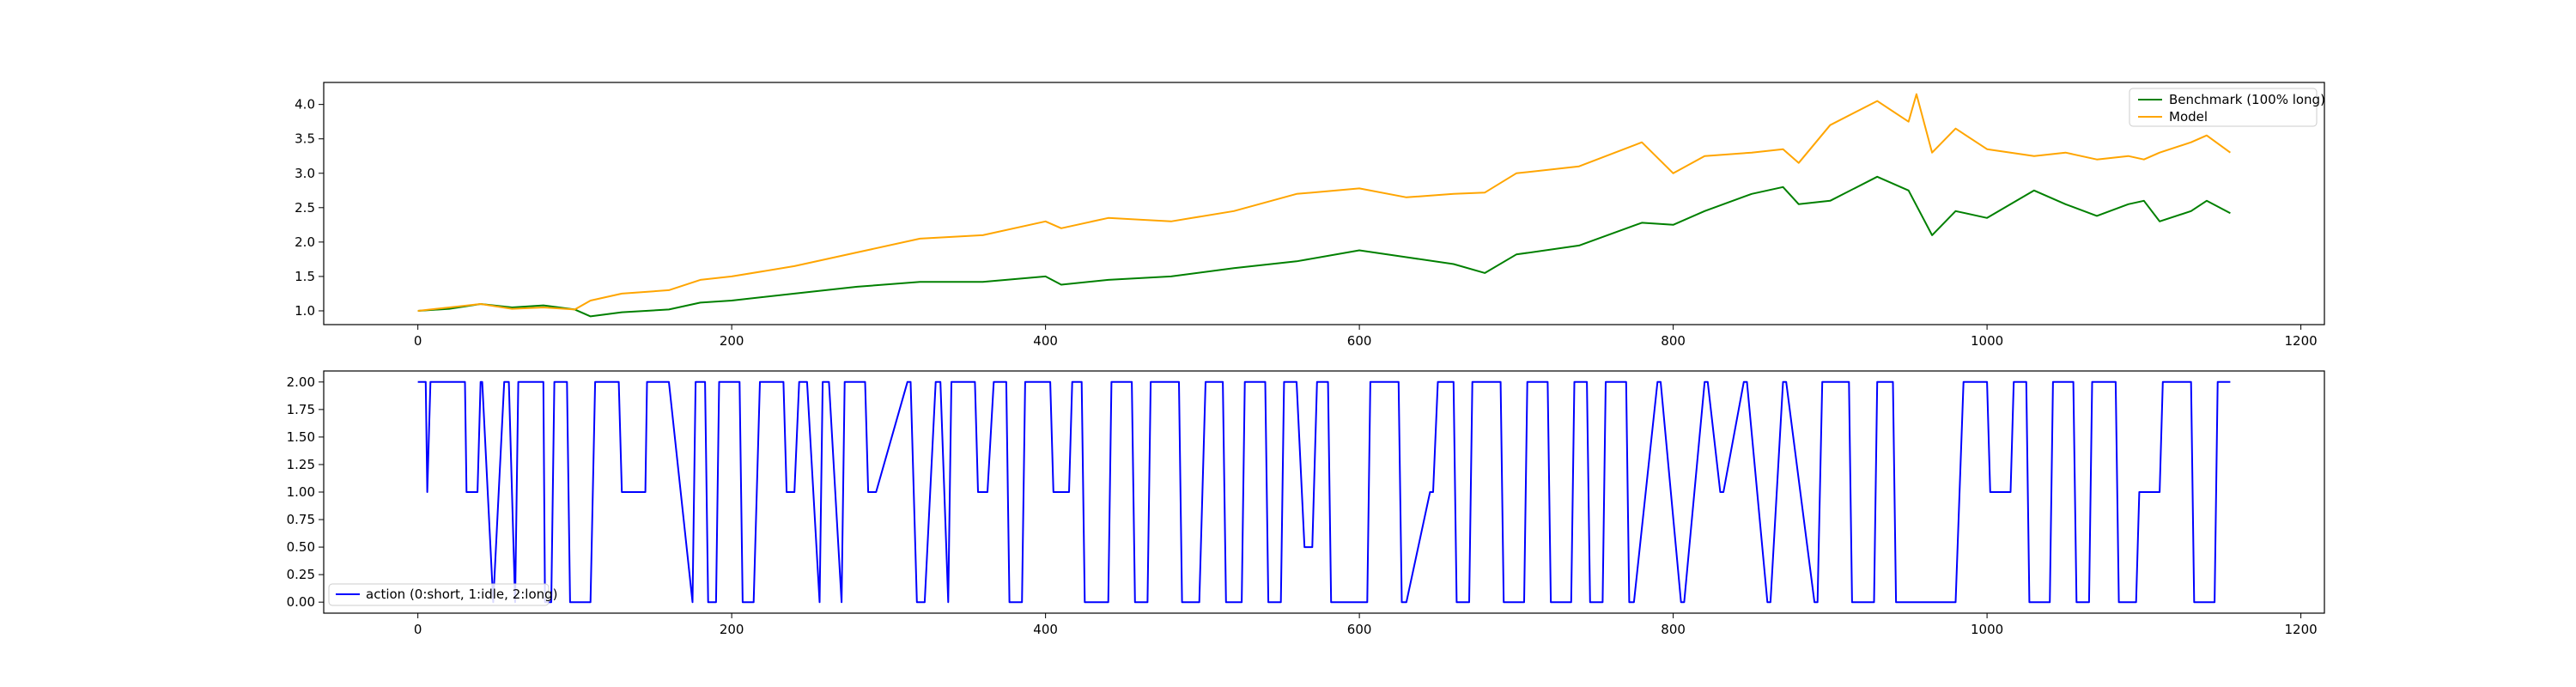 The width and height of the screenshot is (2576, 687). Describe the element at coordinates (301, 574) in the screenshot. I see `action-y-tick-label: 0.25` at that location.